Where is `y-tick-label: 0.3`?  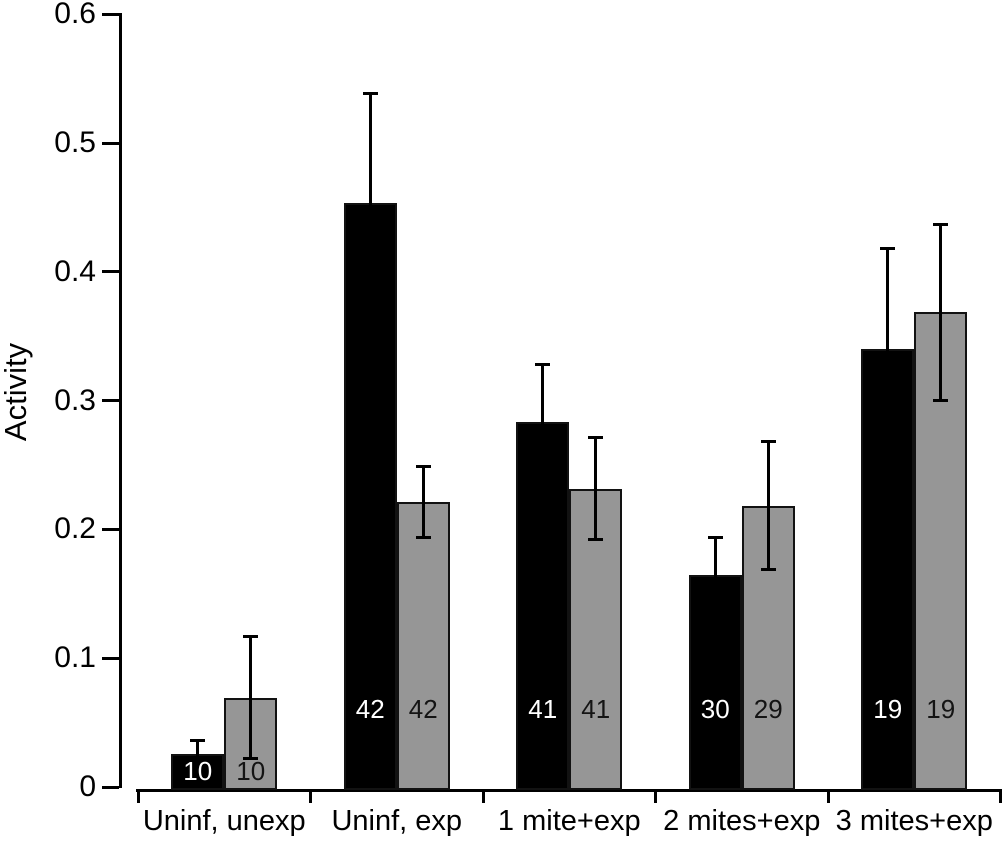 y-tick-label: 0.3 is located at coordinates (75, 400).